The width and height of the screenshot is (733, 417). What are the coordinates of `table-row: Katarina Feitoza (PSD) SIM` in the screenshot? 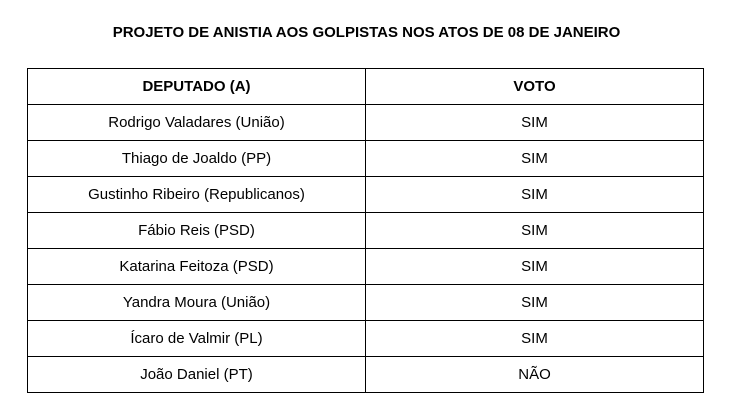 It's located at (365, 266).